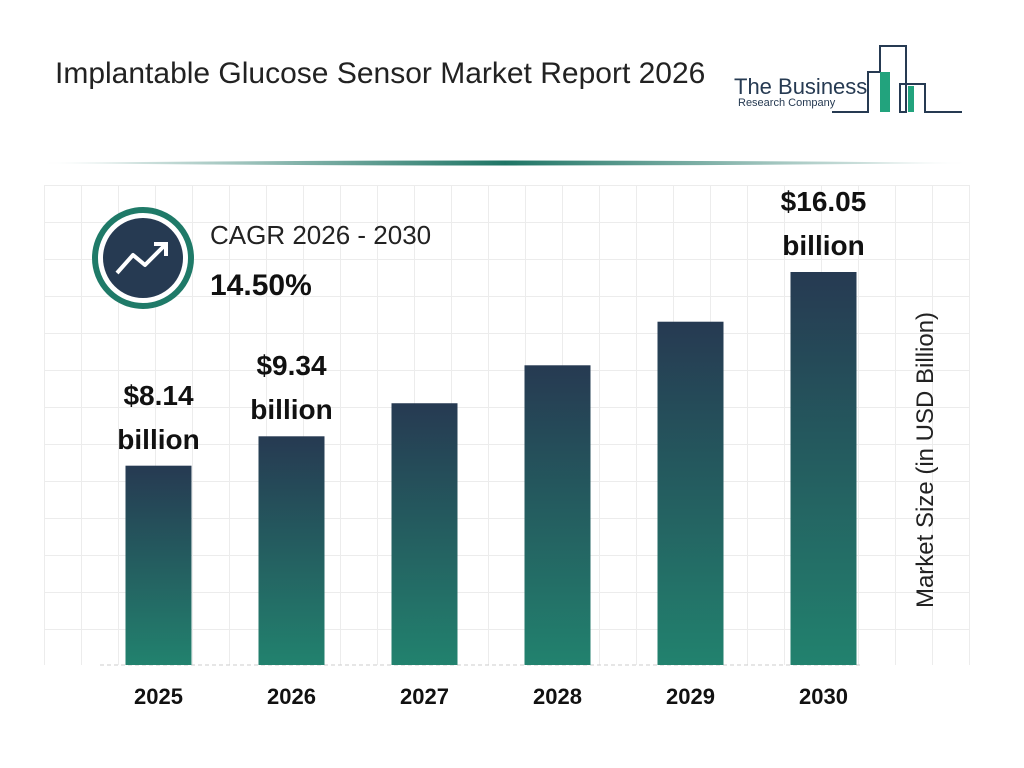  What do you see at coordinates (925, 460) in the screenshot?
I see `y-axis-label: Market Size (in USD Billion)` at bounding box center [925, 460].